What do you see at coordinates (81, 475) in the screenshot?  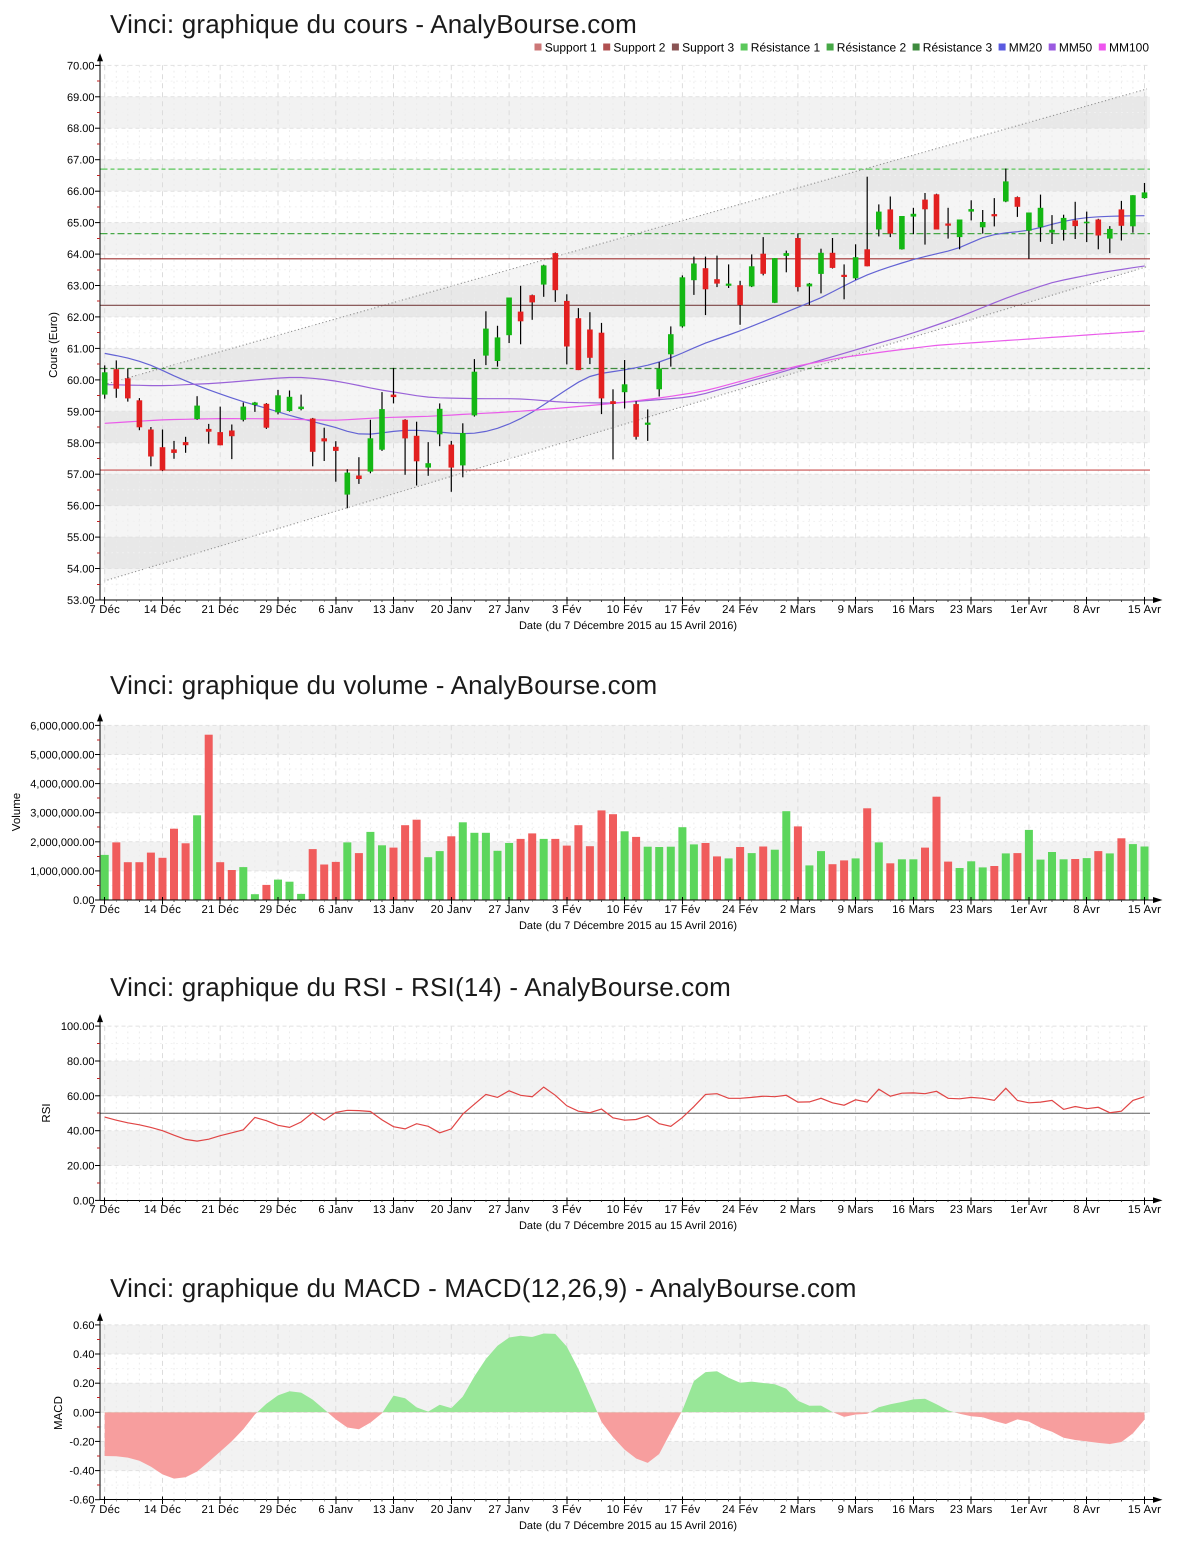 I see `svg-text: 57.00` at bounding box center [81, 475].